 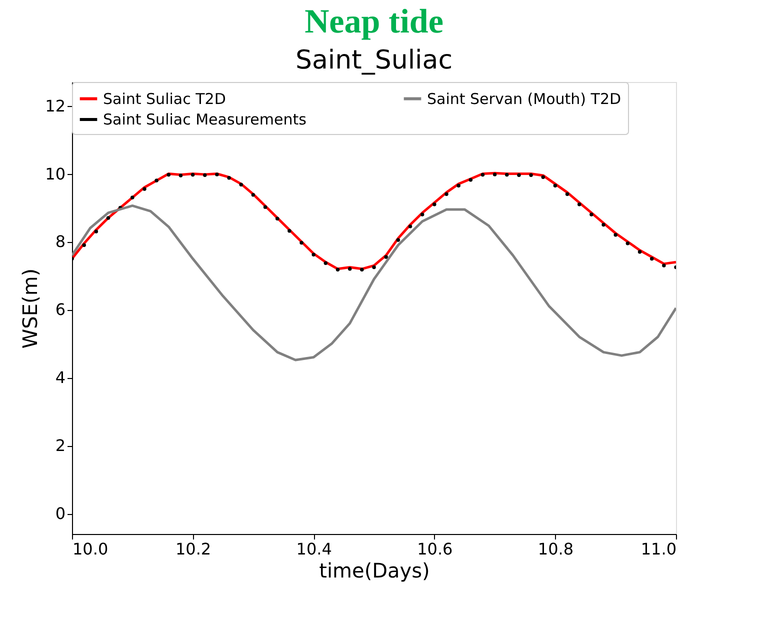 What do you see at coordinates (55, 174) in the screenshot?
I see `y-tick-label: 10` at bounding box center [55, 174].